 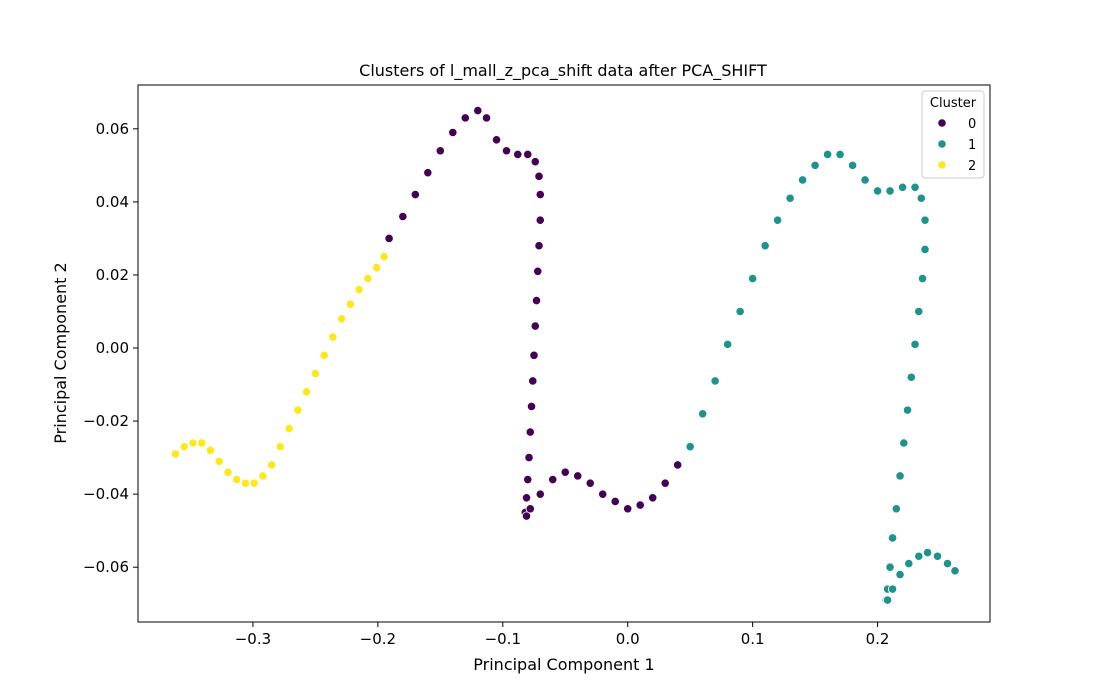 I want to click on x-tick-label: 0.0, so click(x=628, y=639).